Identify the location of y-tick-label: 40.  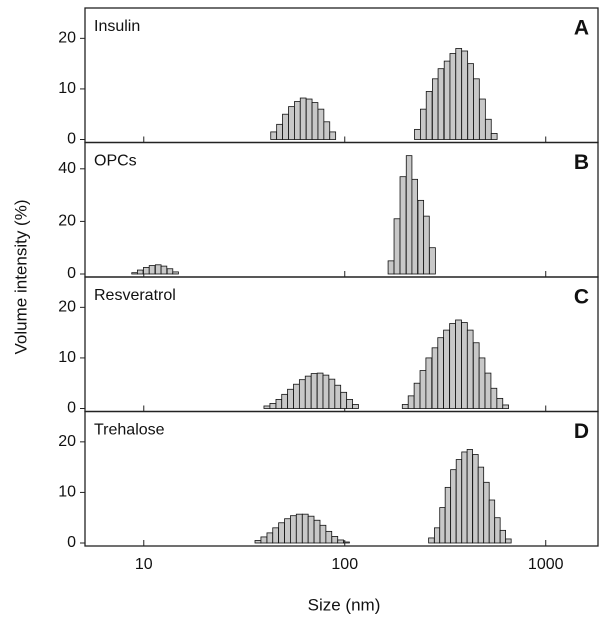
(67, 168).